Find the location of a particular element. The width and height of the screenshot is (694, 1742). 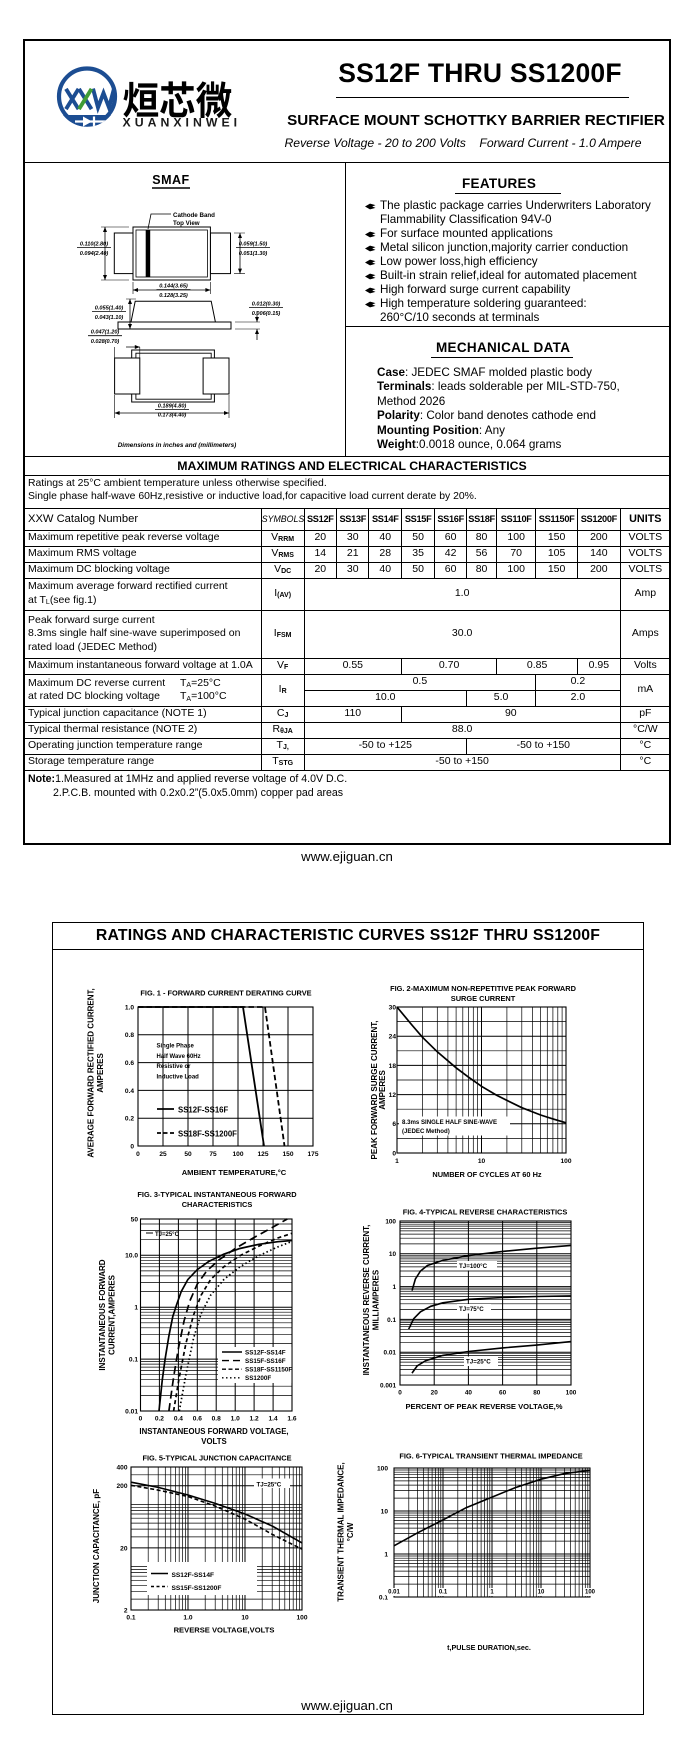

svg-text: Resistive or is located at coordinates (174, 1067).